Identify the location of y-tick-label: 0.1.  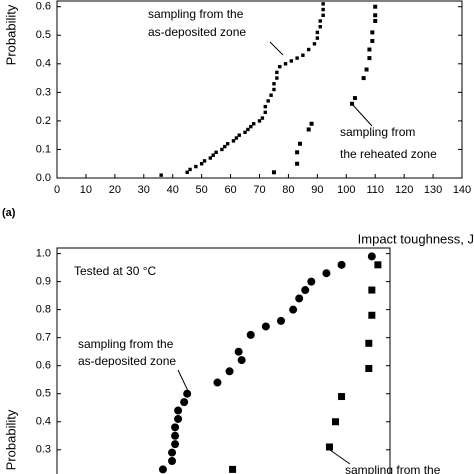
(43, 149).